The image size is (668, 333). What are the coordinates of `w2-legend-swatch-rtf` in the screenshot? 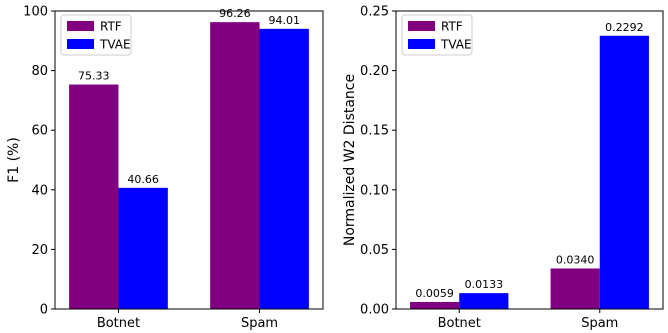 It's located at (421, 26).